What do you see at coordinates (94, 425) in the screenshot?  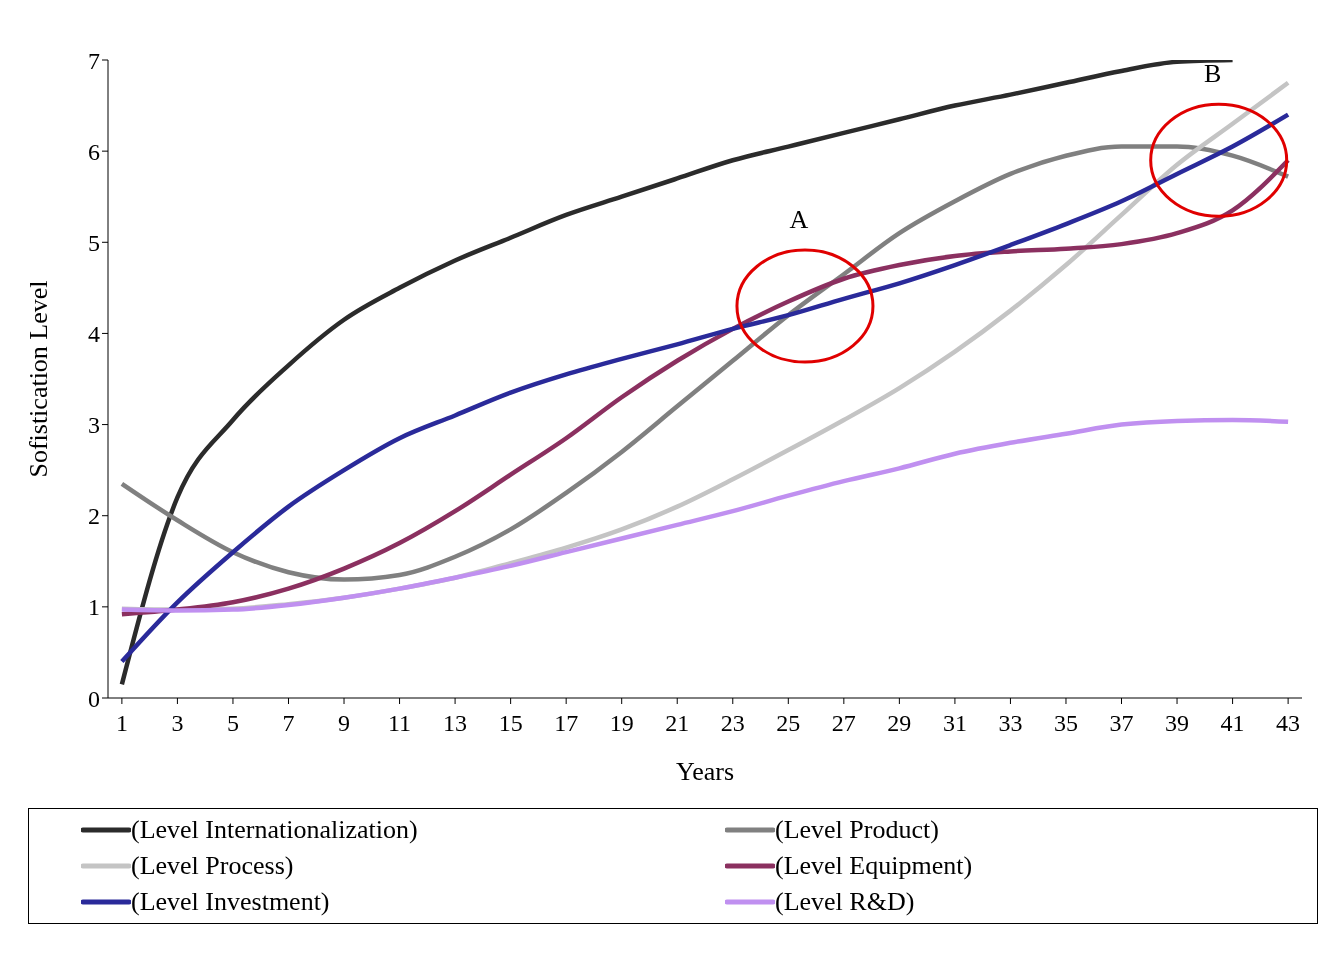 I see `y-tick-label: 3` at bounding box center [94, 425].